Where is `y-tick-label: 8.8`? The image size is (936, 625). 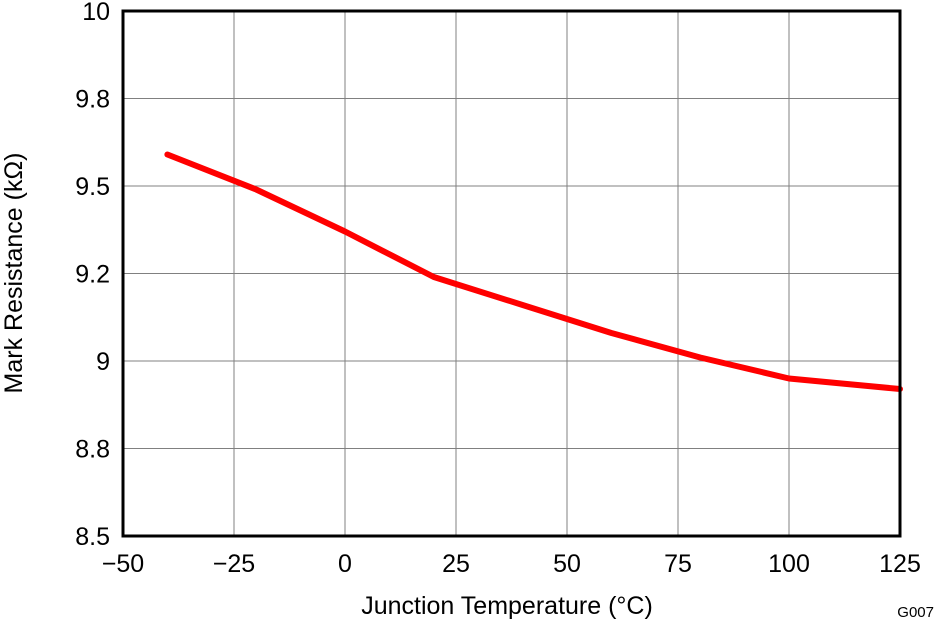
y-tick-label: 8.8 is located at coordinates (92, 450).